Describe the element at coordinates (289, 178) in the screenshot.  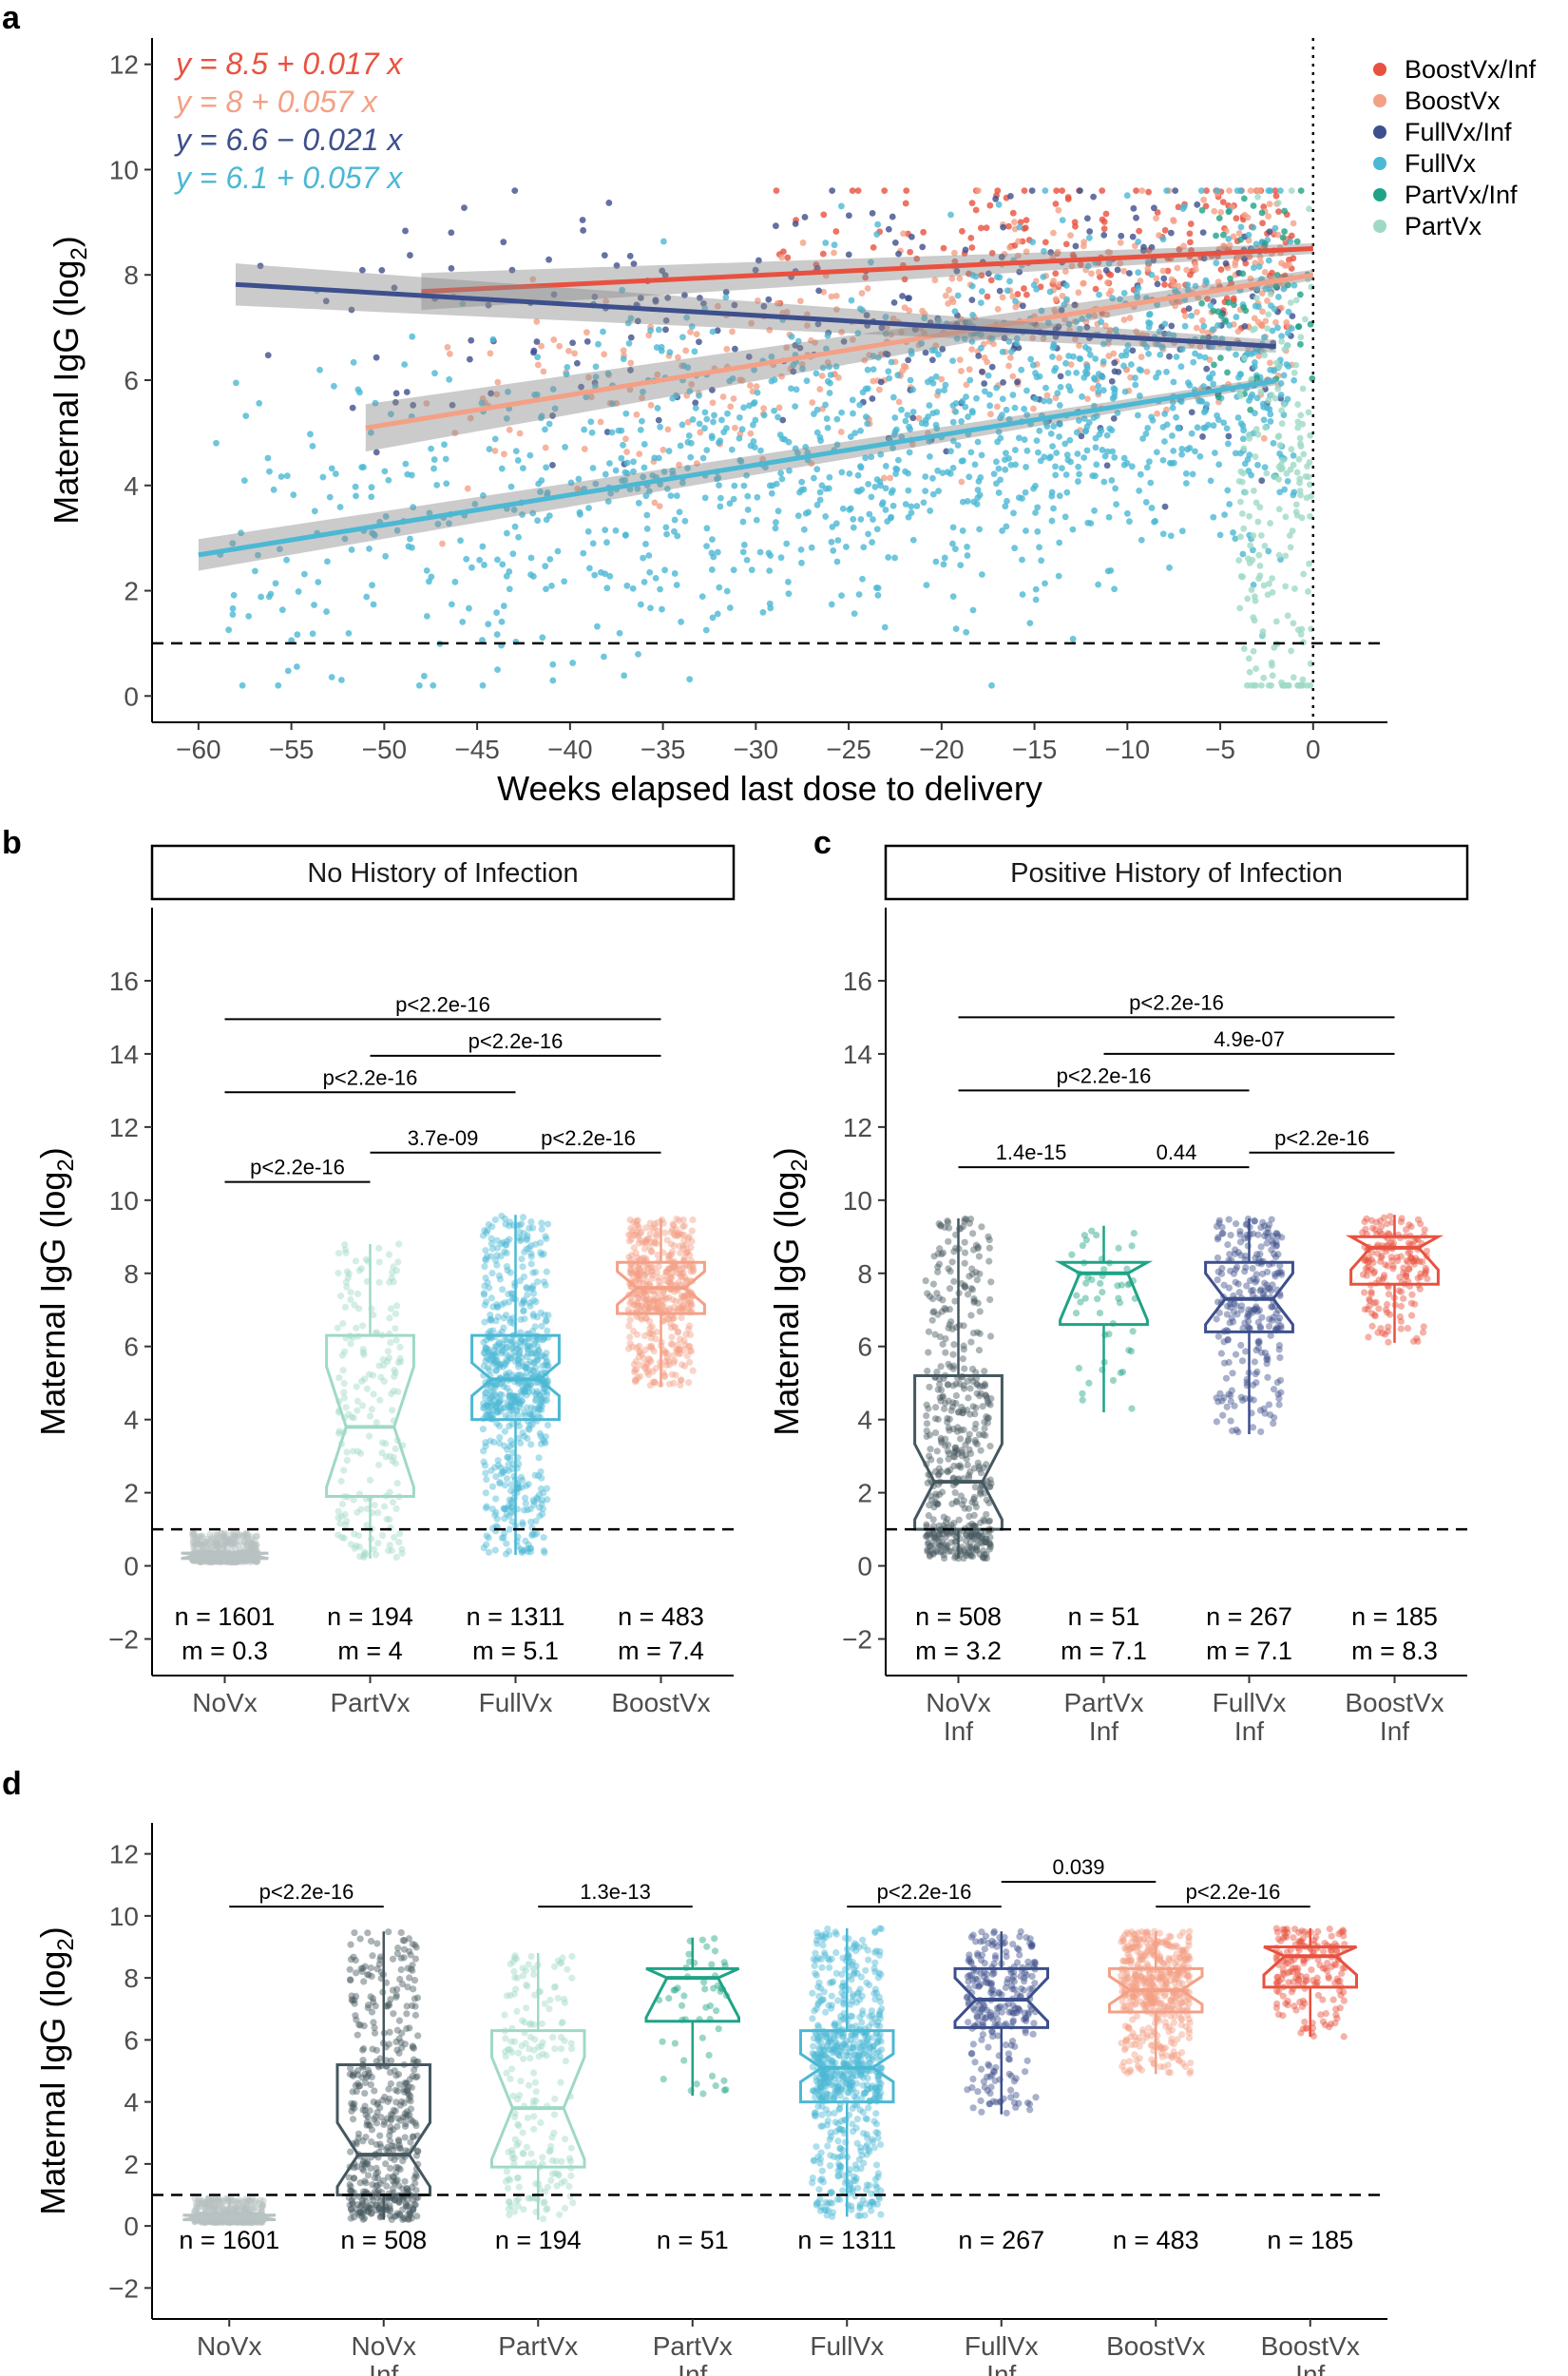
I see `regression-equation-fullvx: y = 6.1 + 0.057 x` at that location.